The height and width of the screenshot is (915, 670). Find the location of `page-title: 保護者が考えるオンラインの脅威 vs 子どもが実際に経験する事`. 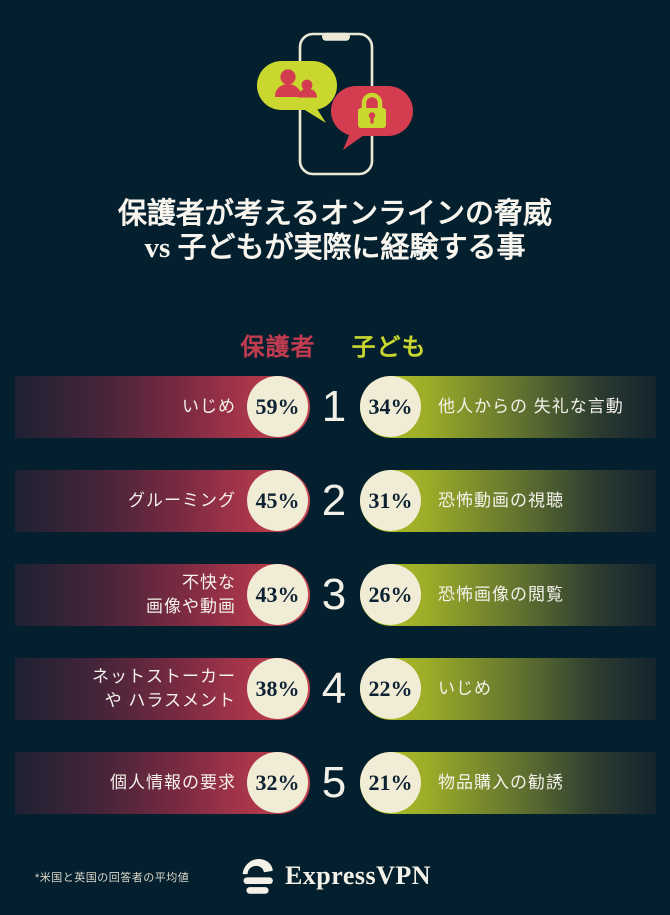

page-title: 保護者が考えるオンラインの脅威 vs 子どもが実際に経験する事 is located at coordinates (335, 231).